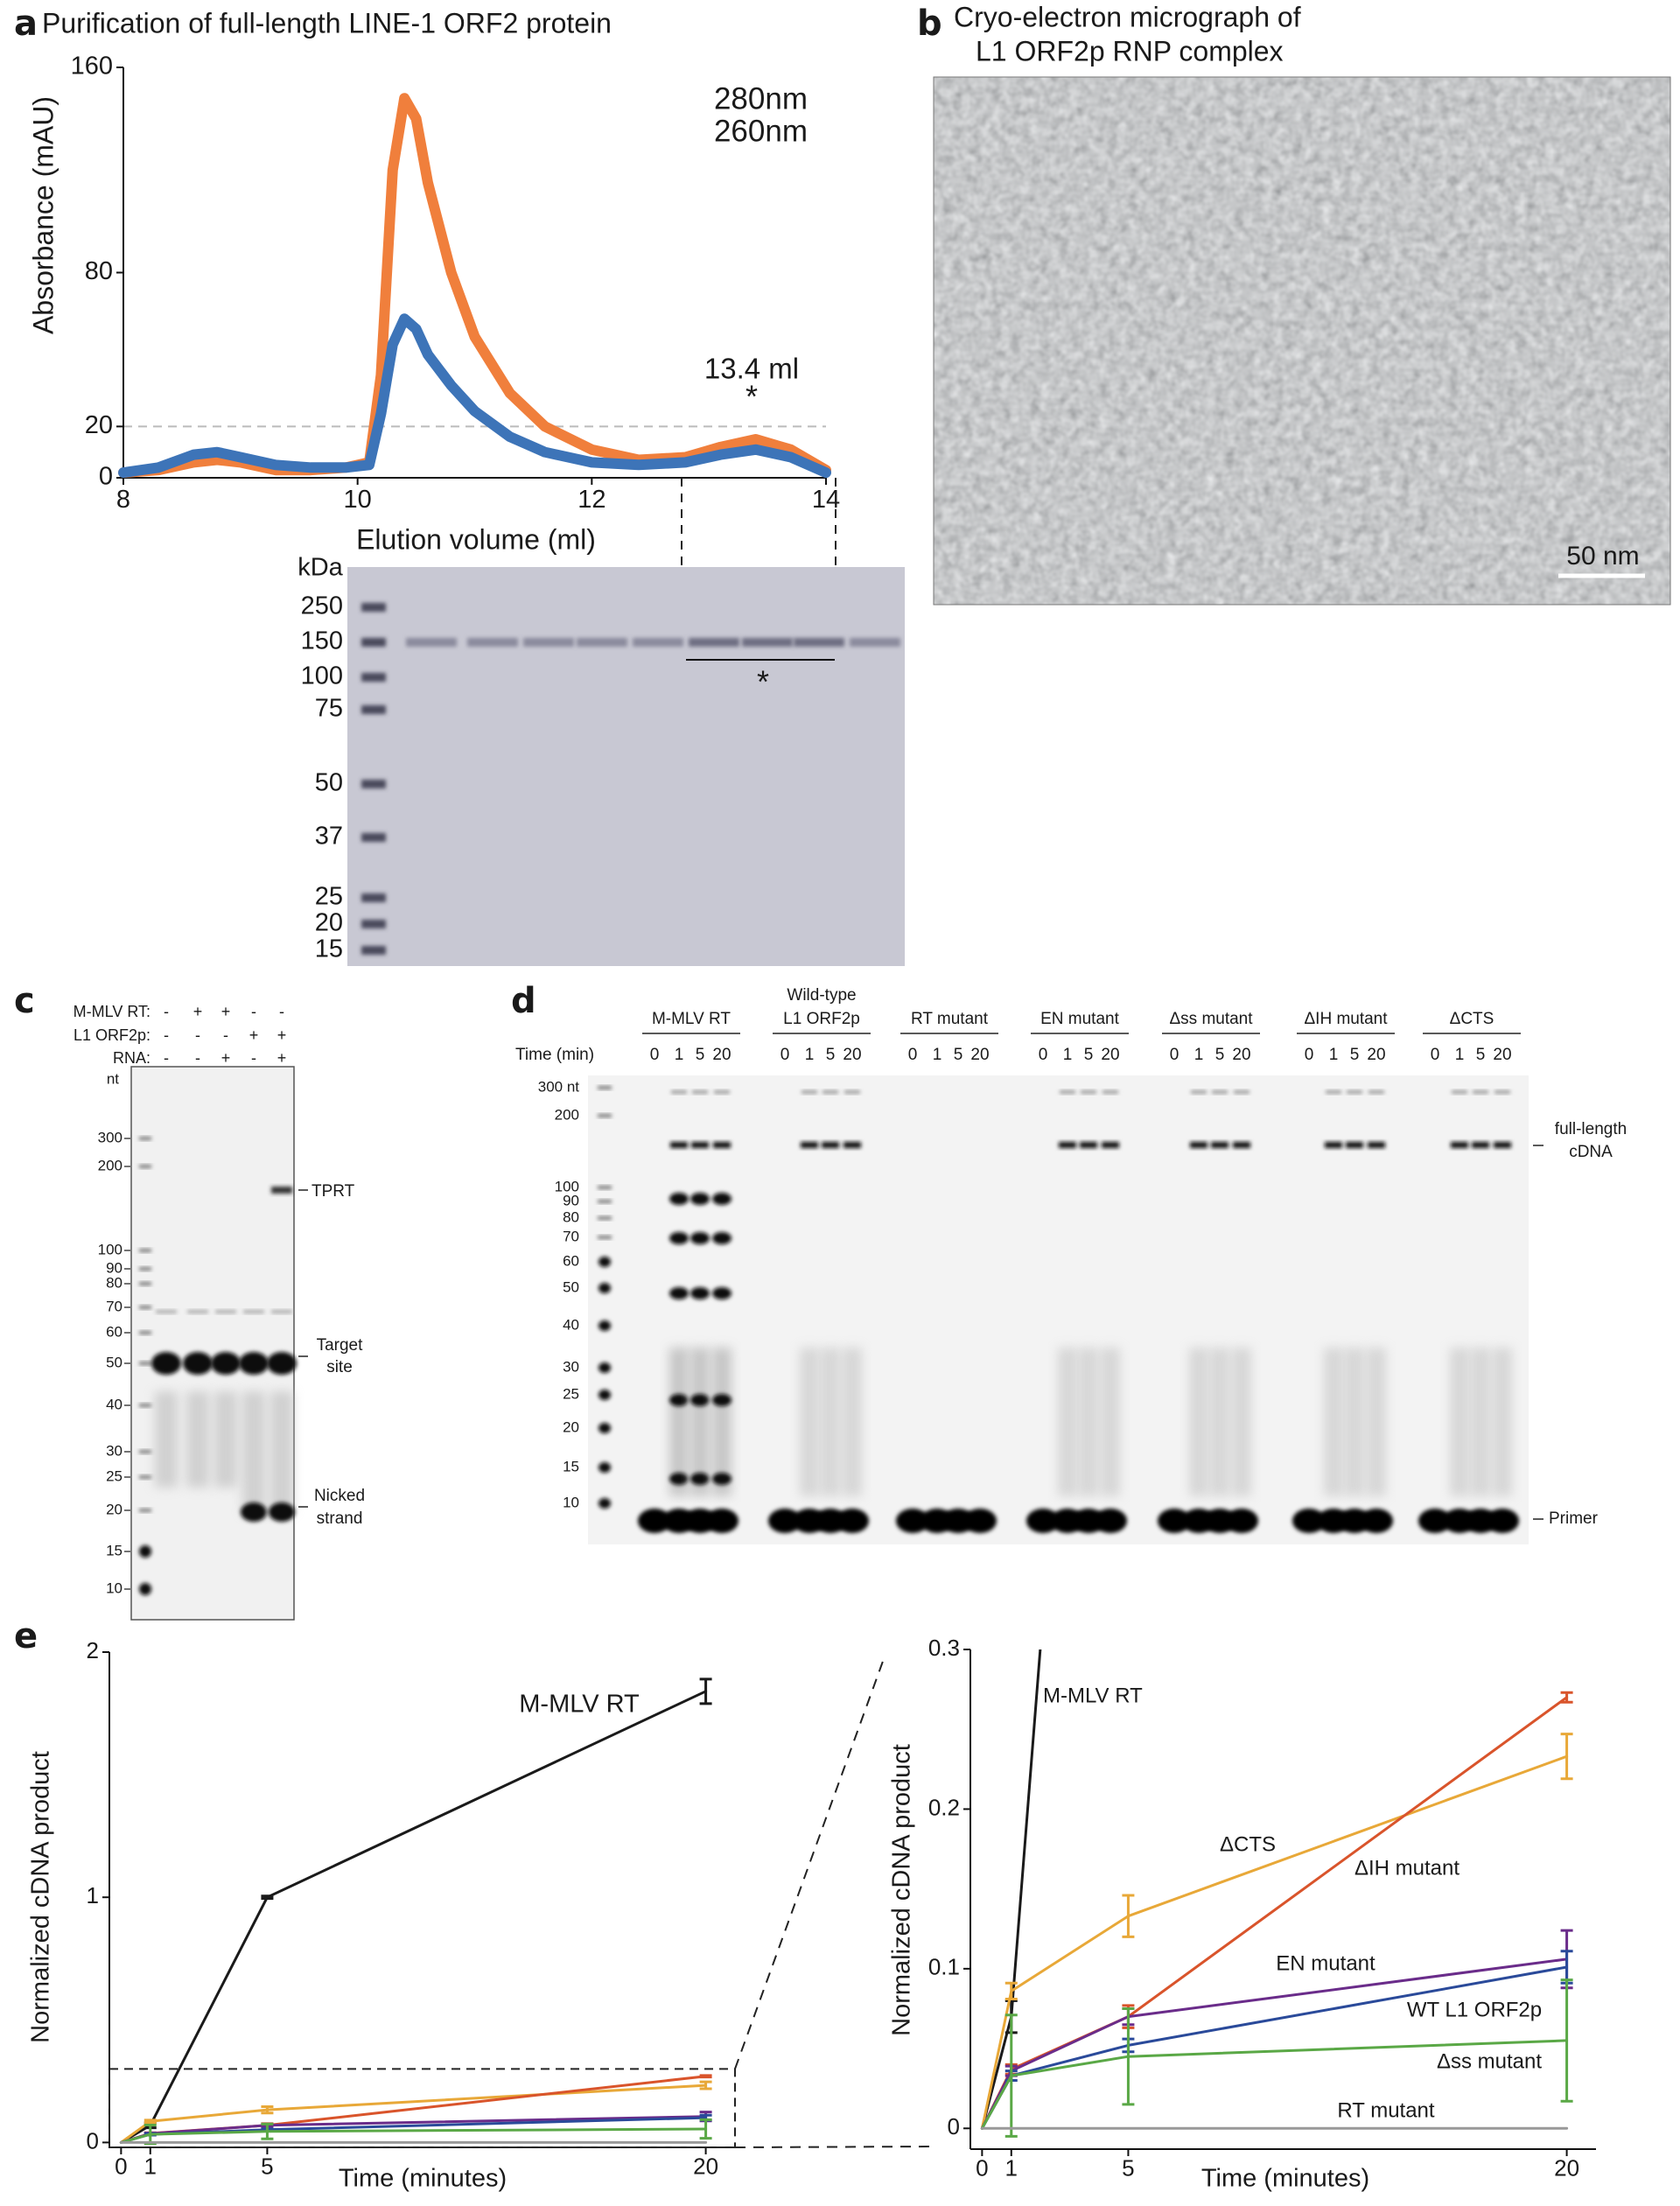 The width and height of the screenshot is (1680, 2206). What do you see at coordinates (1211, 1019) in the screenshot?
I see `group-label: Δss mutant` at bounding box center [1211, 1019].